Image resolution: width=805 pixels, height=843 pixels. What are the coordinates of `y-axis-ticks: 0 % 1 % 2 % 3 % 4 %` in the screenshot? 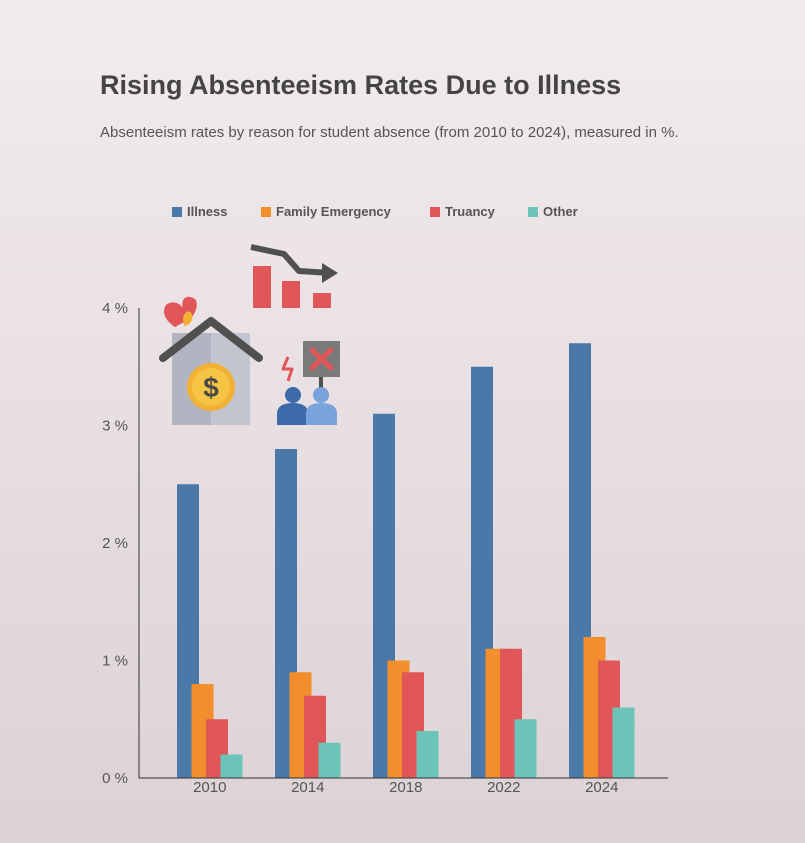 It's located at (115, 543).